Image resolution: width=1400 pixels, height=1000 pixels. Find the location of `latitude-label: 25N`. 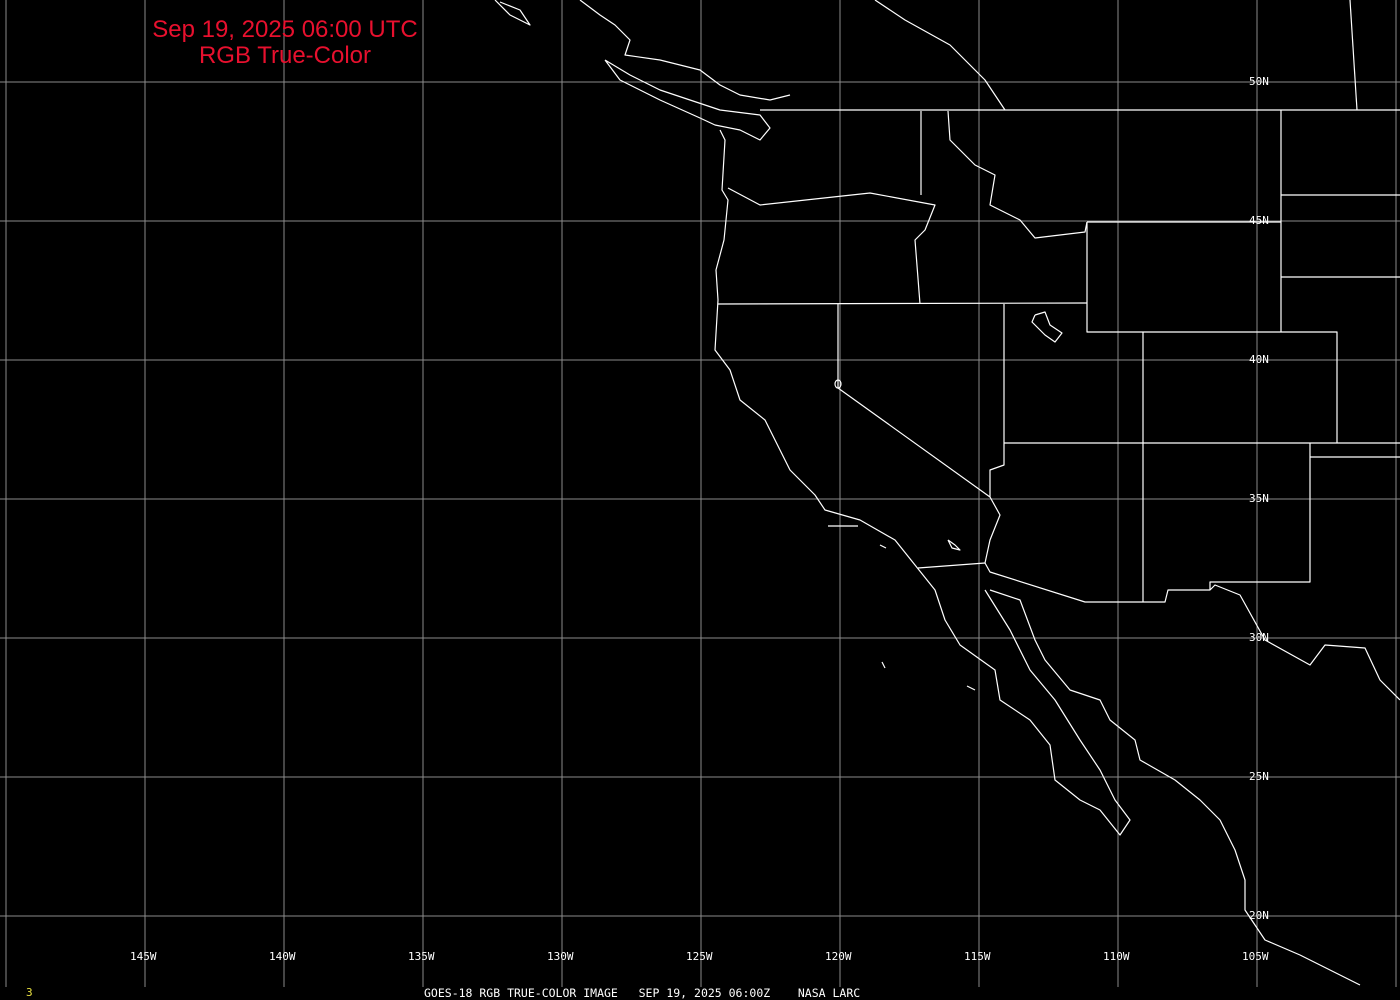

latitude-label: 25N is located at coordinates (1259, 776).